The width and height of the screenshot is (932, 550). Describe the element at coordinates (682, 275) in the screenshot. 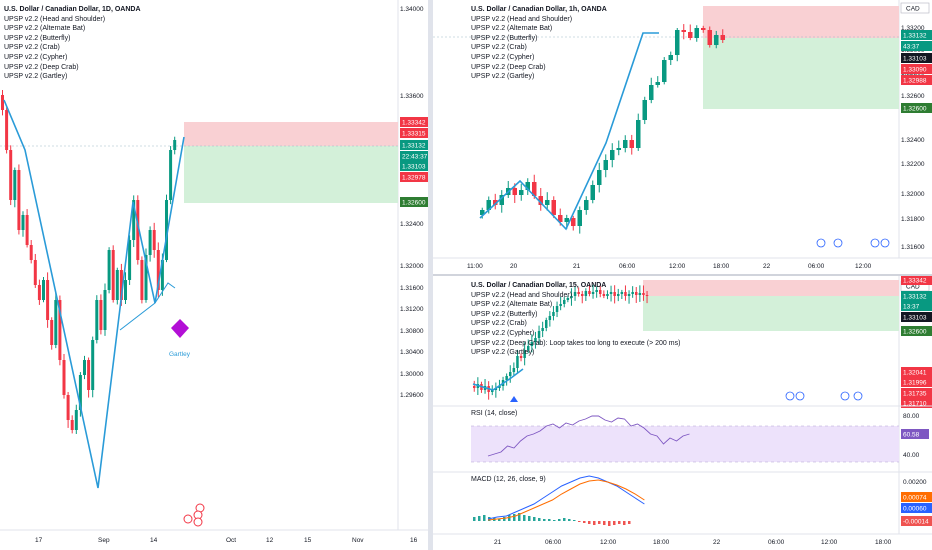

I see `horizontal-divider` at that location.